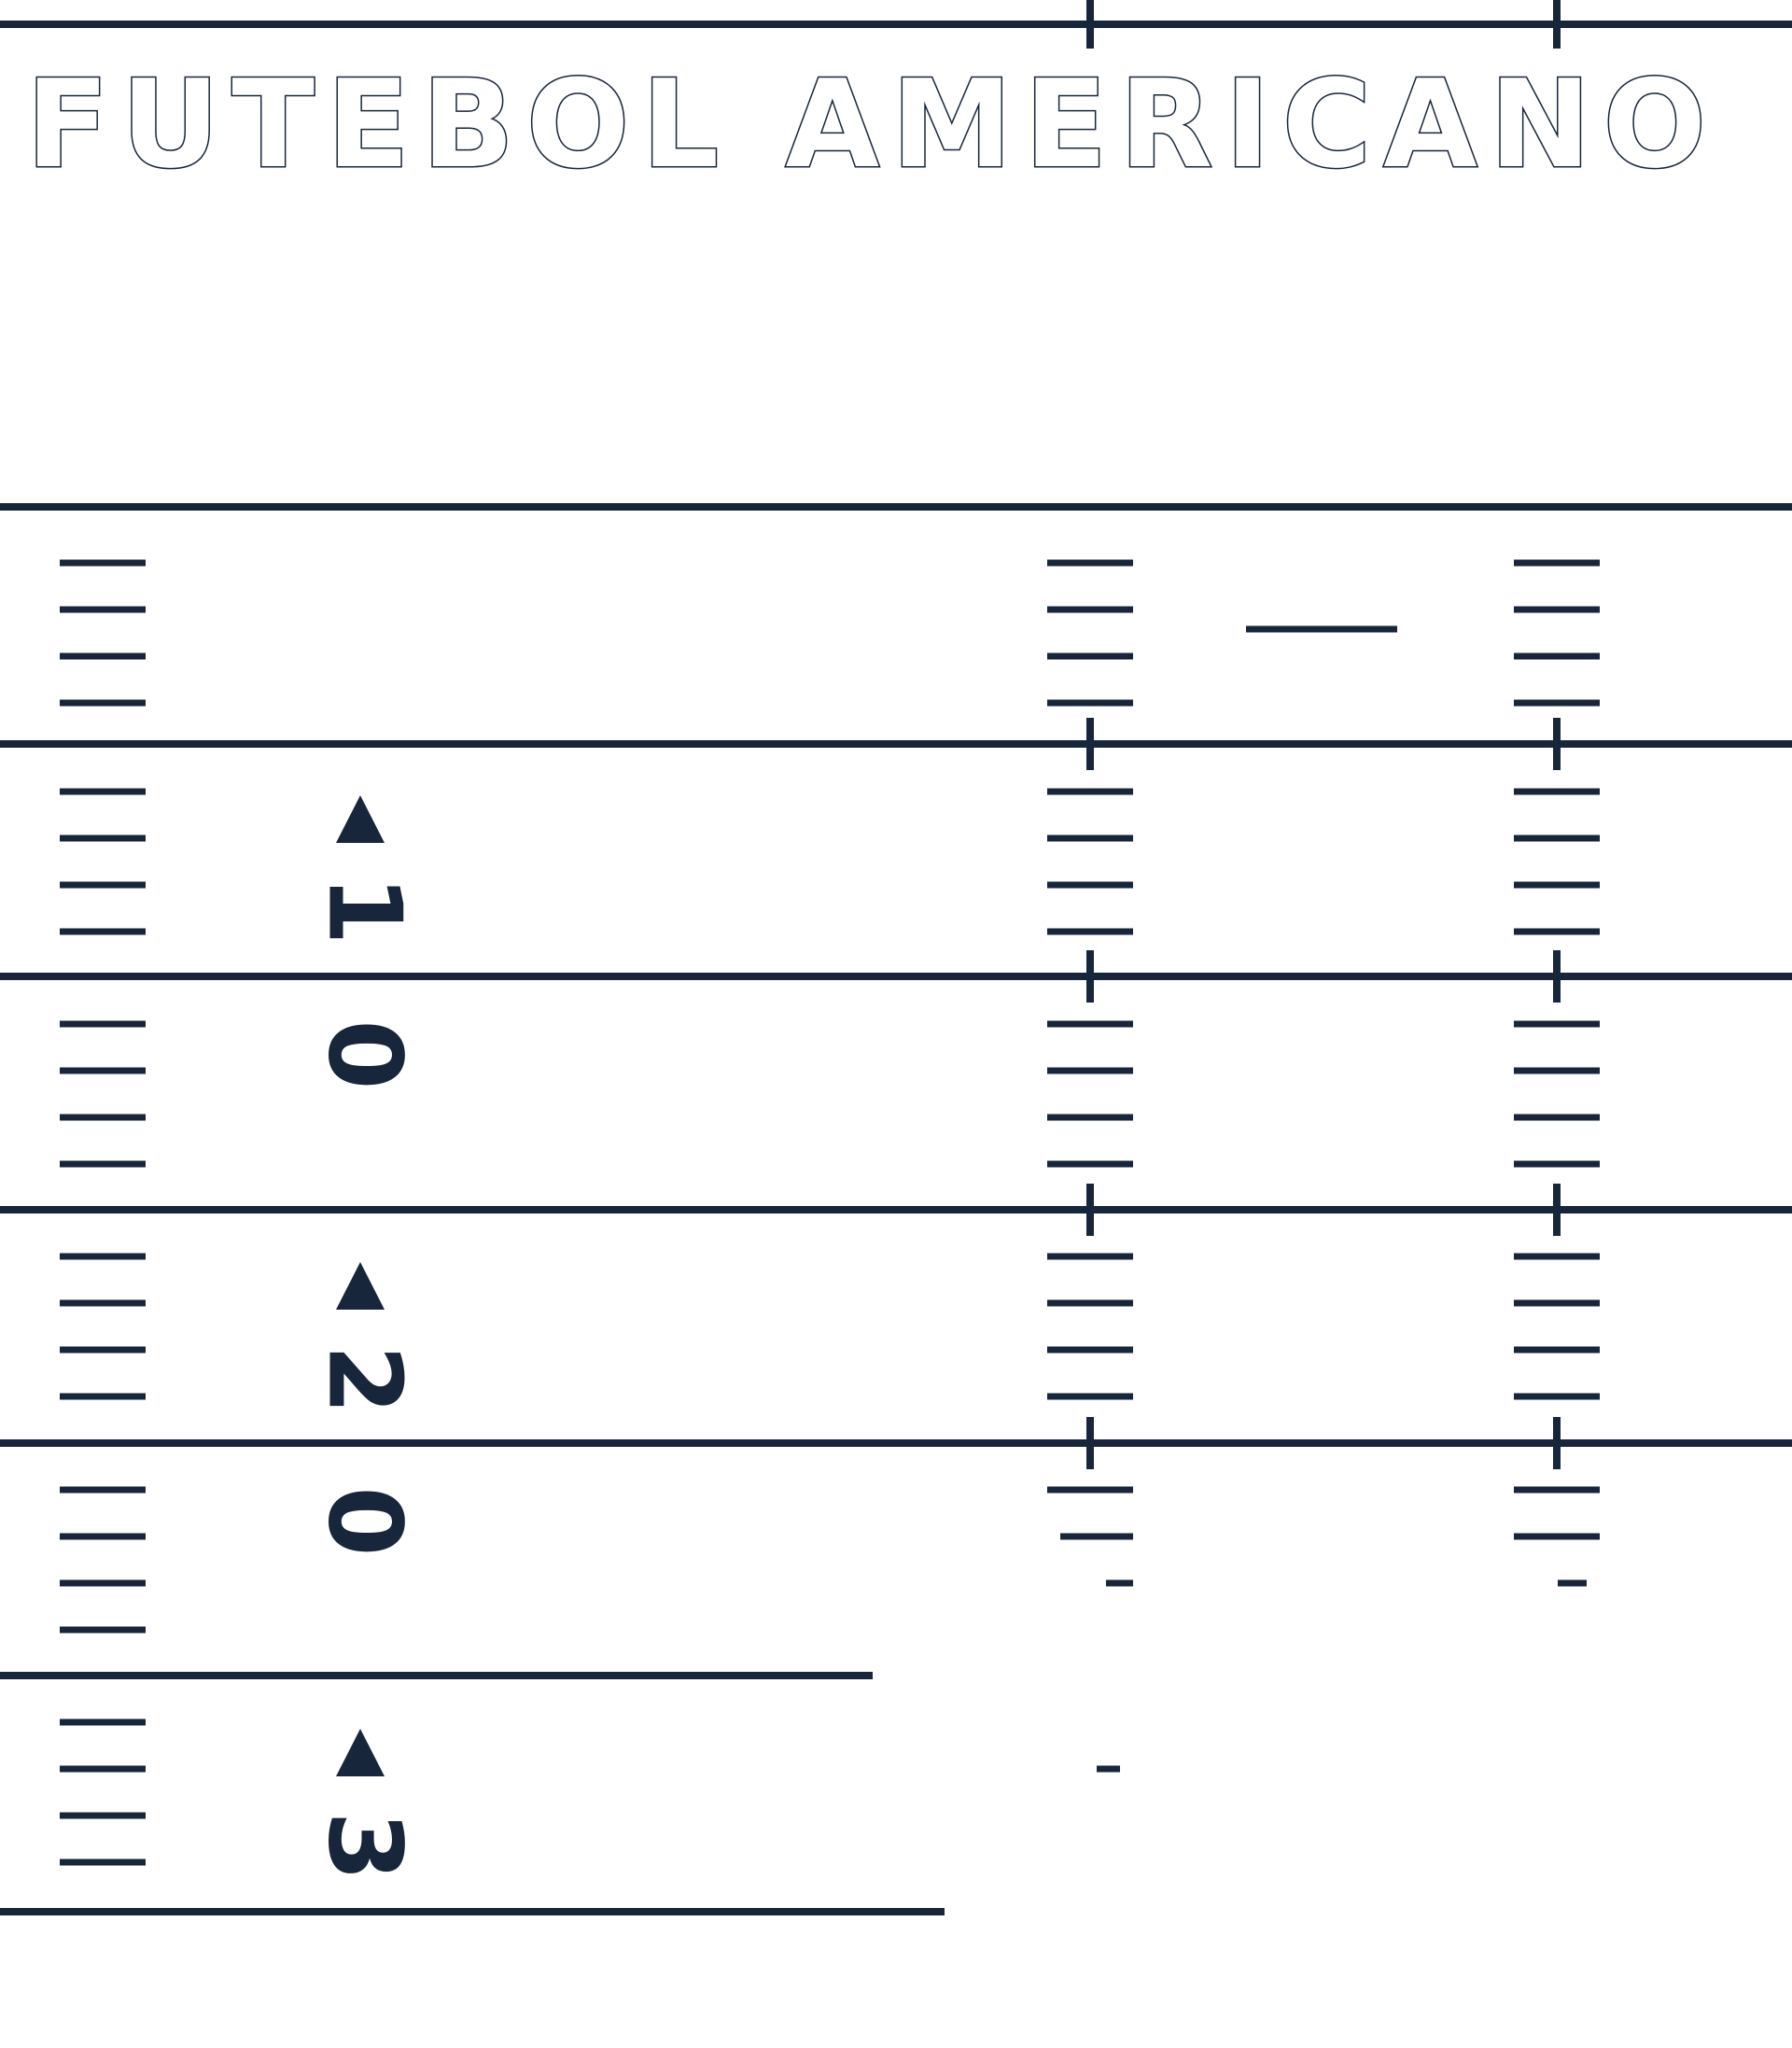 The image size is (1792, 2048). Describe the element at coordinates (364, 1846) in the screenshot. I see `yard-number-tens: 3` at that location.